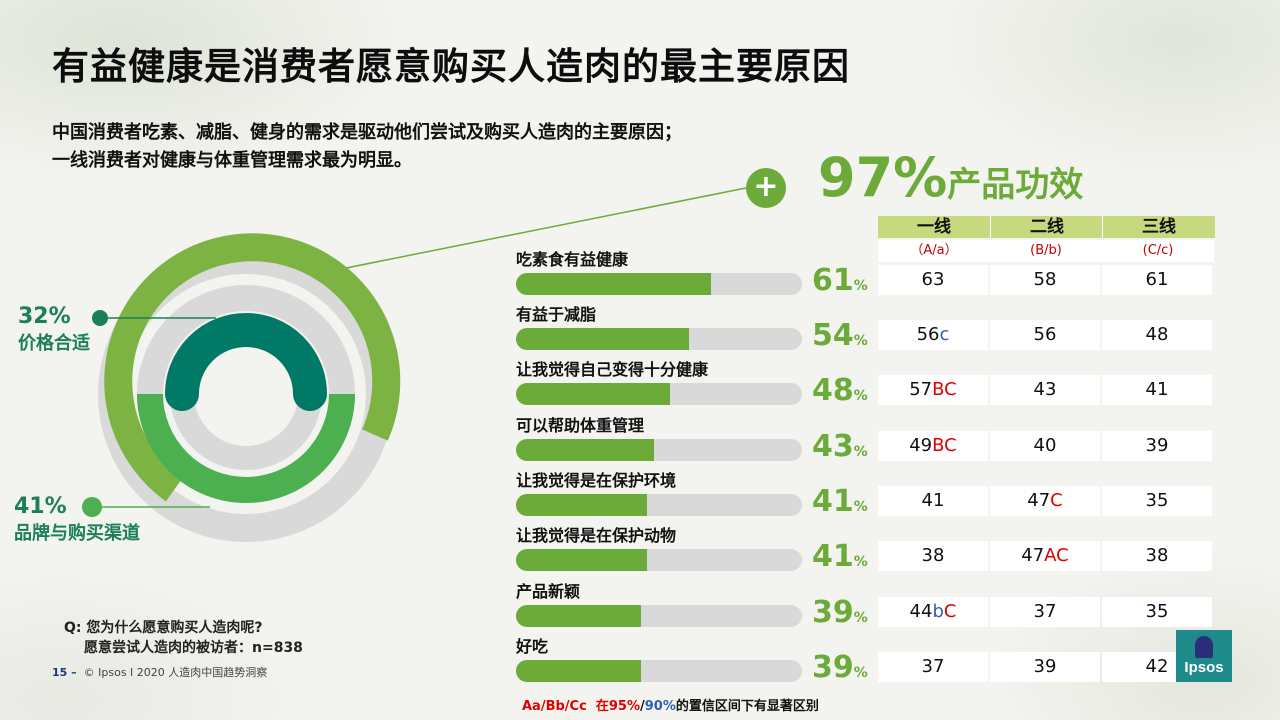 The width and height of the screenshot is (1280, 720). I want to click on tier-cell: 48, so click(1157, 335).